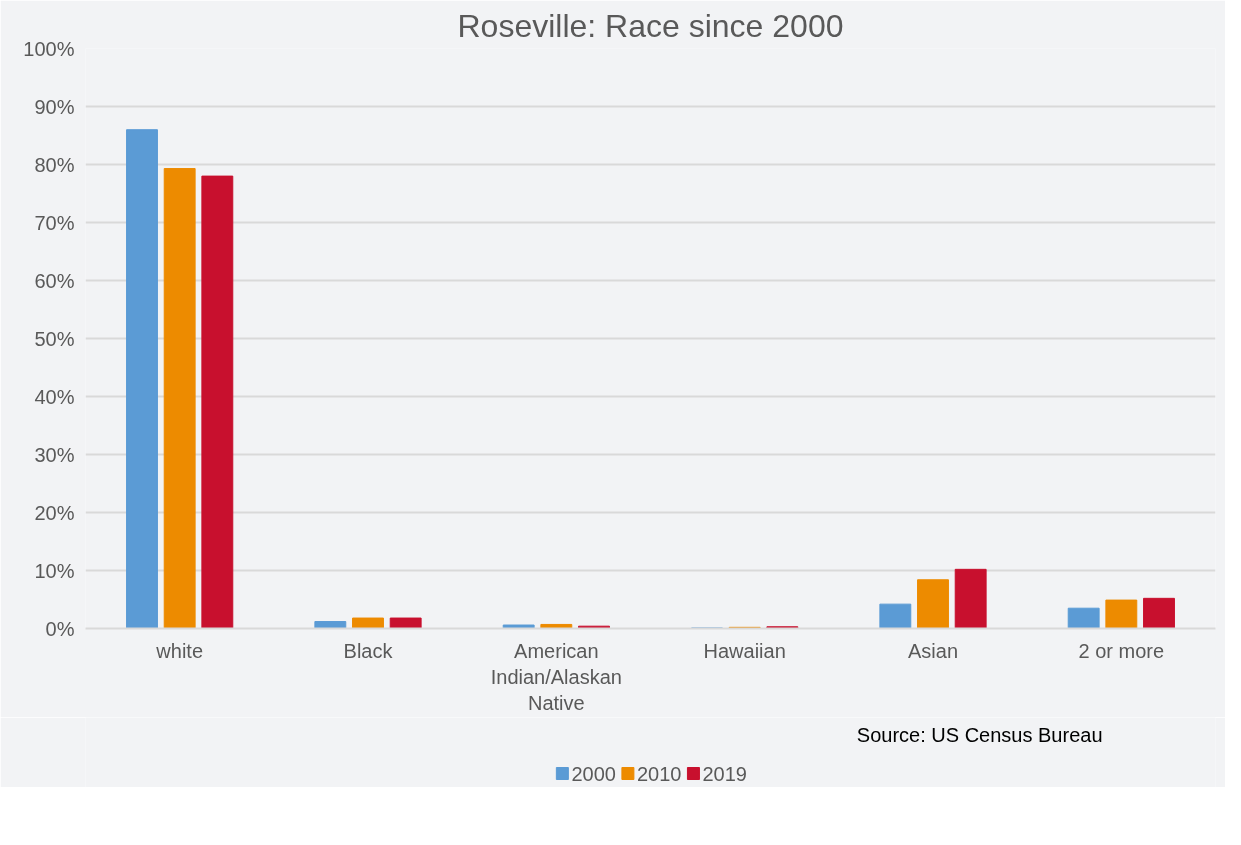 The height and width of the screenshot is (845, 1241). I want to click on y-tick-label: 50%, so click(54, 338).